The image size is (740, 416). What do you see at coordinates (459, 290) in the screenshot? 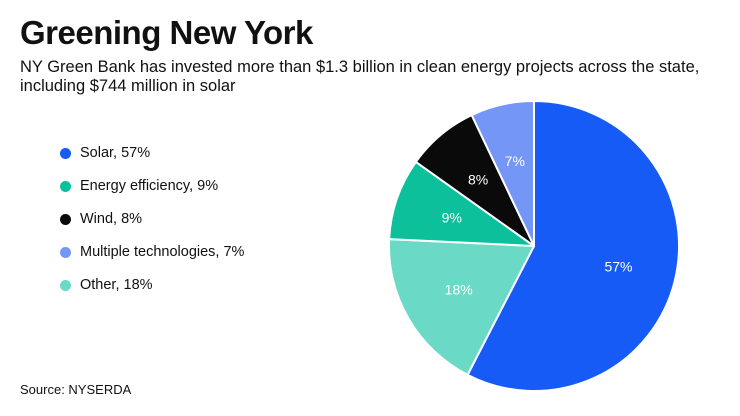
I see `pie-label-other: 18%` at bounding box center [459, 290].